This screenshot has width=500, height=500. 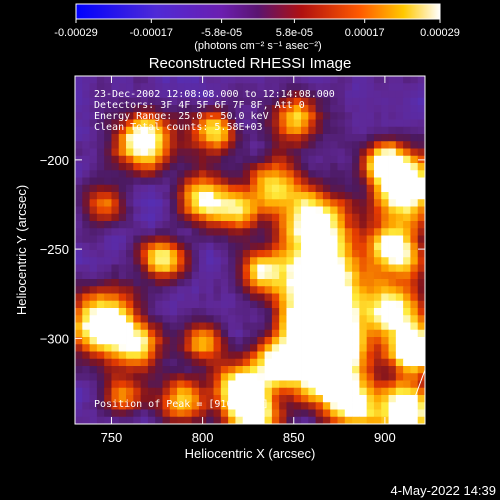 I want to click on x-tick-label: 850, so click(x=294, y=437).